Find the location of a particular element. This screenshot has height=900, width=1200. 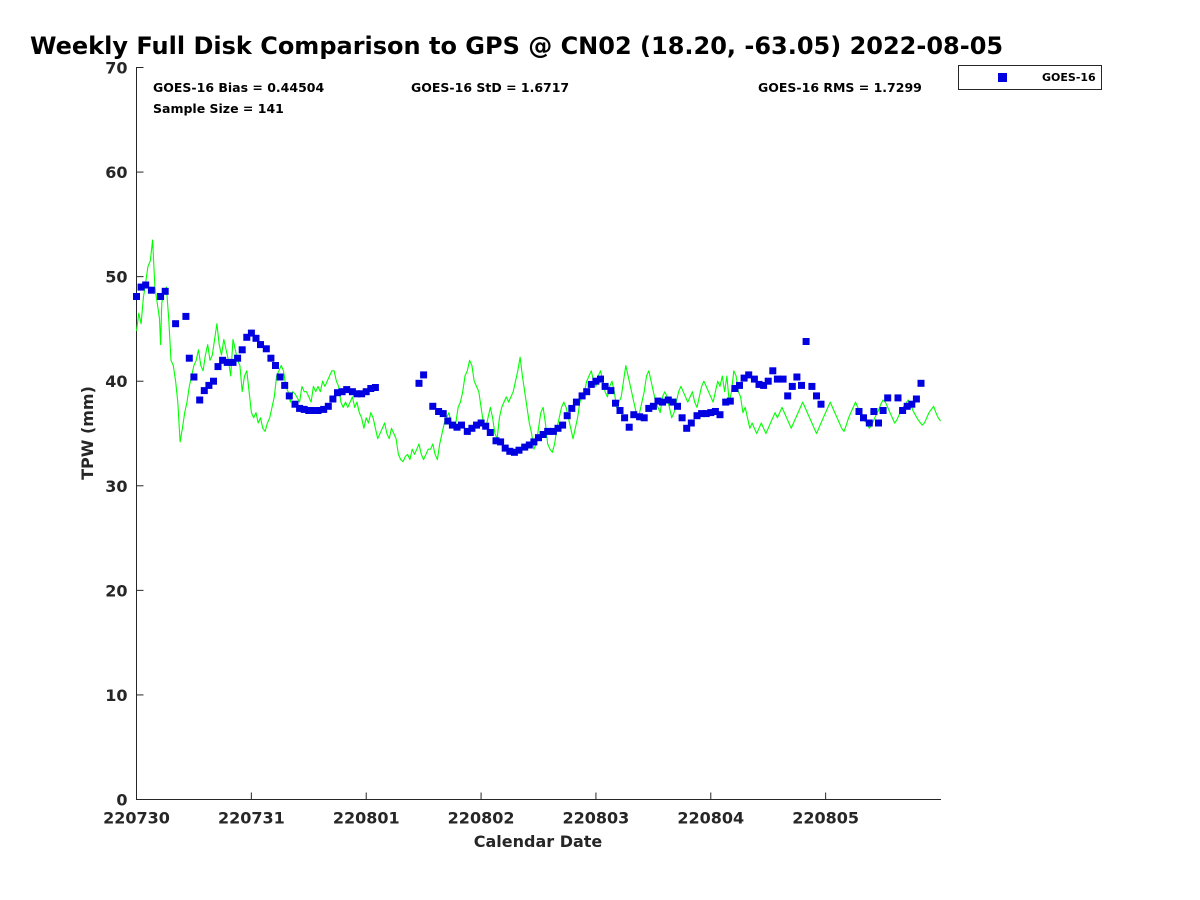

x-tick-label: 220802 is located at coordinates (481, 818).